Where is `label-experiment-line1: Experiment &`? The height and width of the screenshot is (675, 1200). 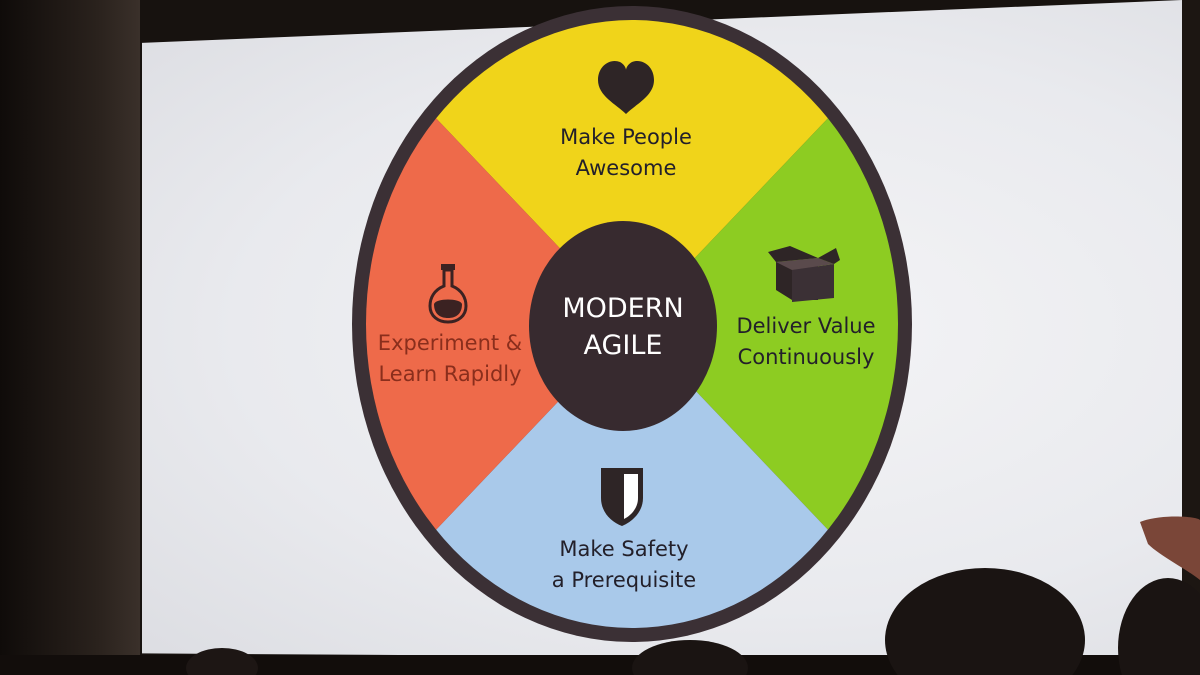
label-experiment-line1: Experiment & is located at coordinates (450, 343).